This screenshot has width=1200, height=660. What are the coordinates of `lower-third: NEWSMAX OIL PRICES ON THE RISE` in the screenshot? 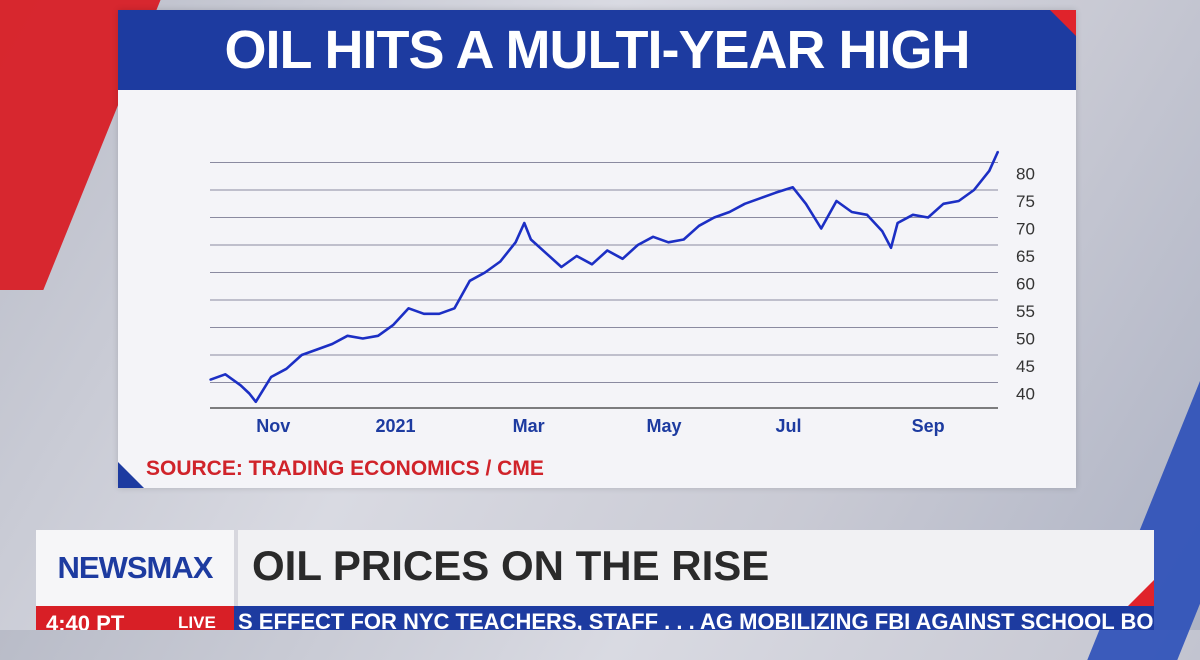 It's located at (595, 568).